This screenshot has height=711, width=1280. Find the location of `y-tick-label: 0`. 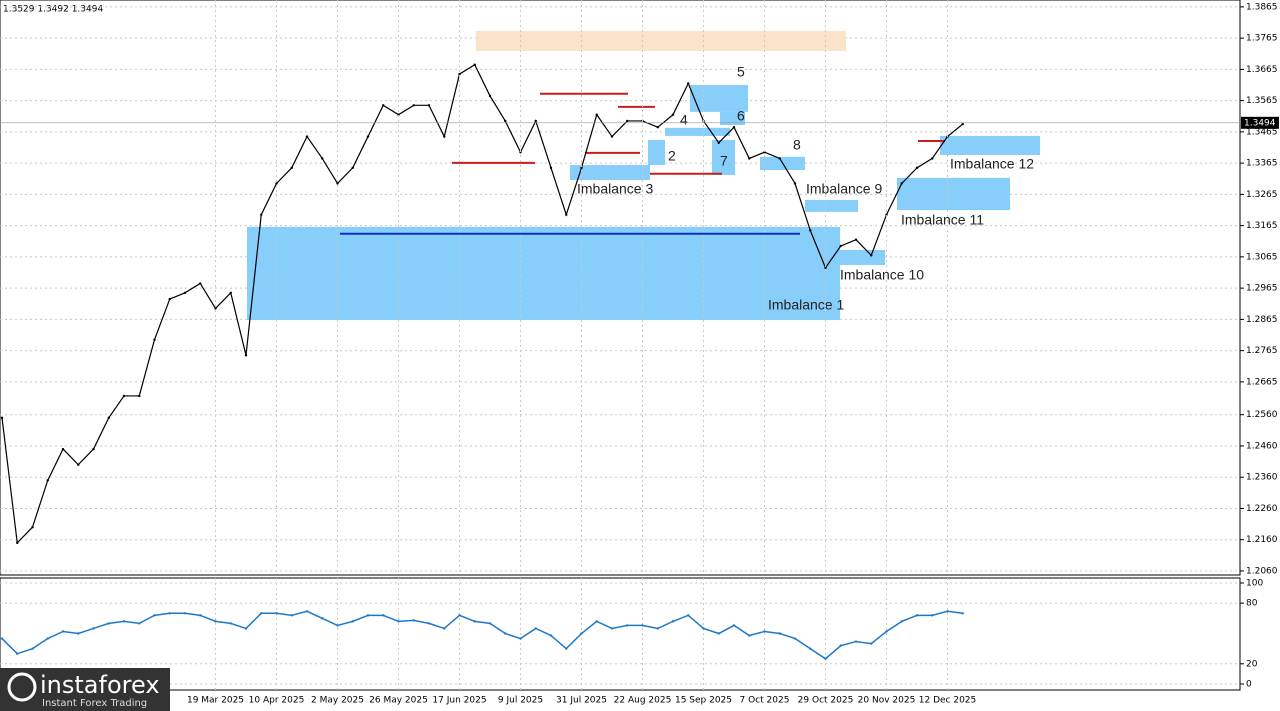

y-tick-label: 0 is located at coordinates (1249, 685).